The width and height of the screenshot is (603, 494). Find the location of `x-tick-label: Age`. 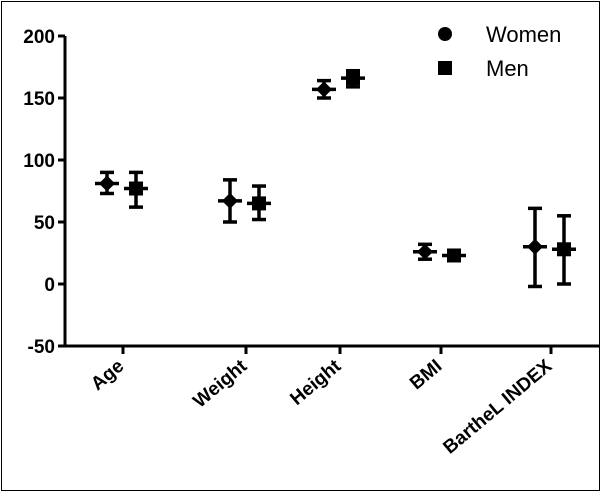

x-tick-label: Age is located at coordinates (107, 375).